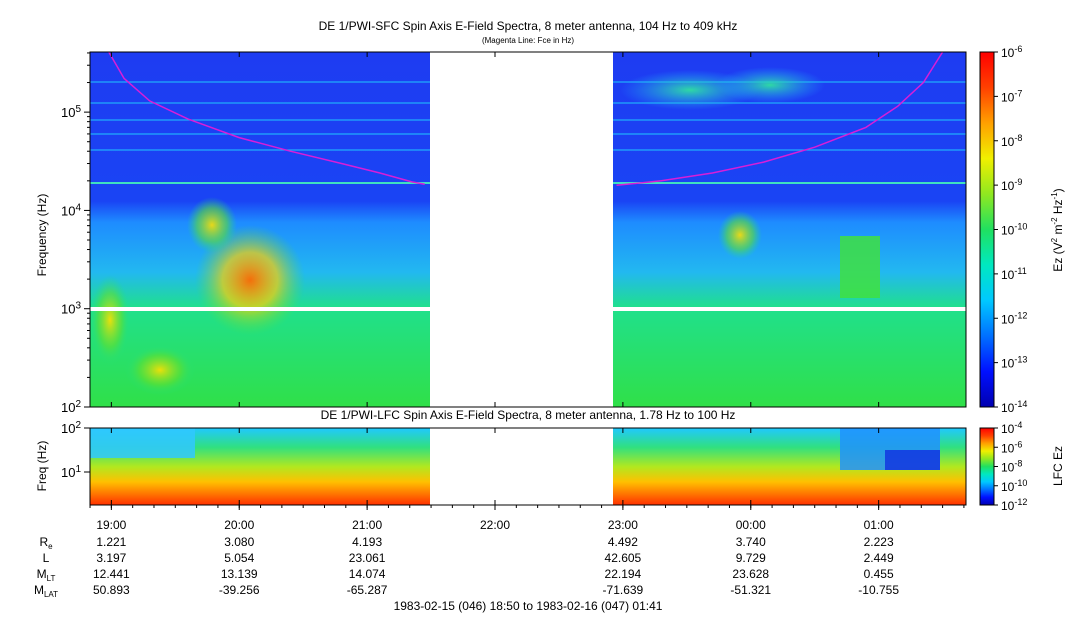 The image size is (1083, 620). What do you see at coordinates (367, 574) in the screenshot?
I see `ephemeris-value: 14.074` at bounding box center [367, 574].